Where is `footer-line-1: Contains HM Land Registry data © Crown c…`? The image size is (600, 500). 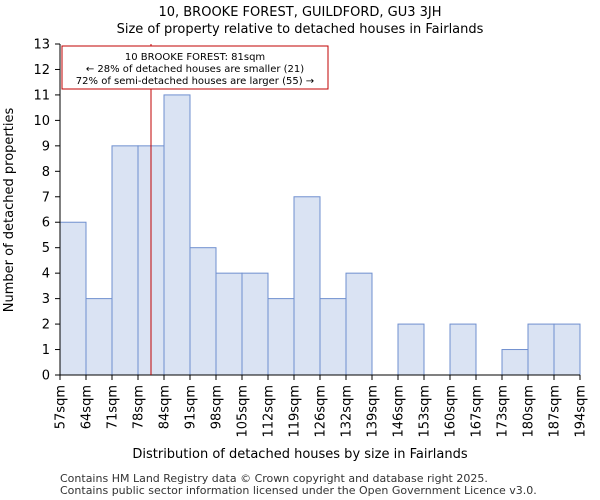
footer-line-1: Contains HM Land Registry data © Crown c… is located at coordinates (274, 478).